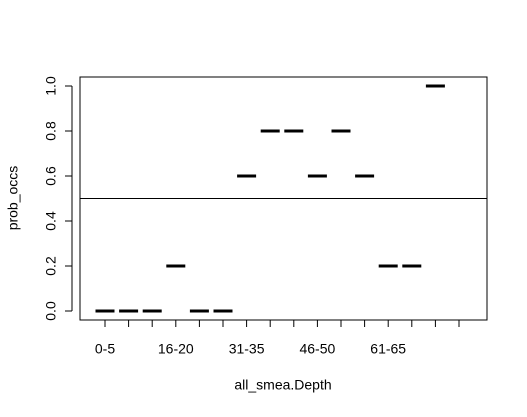  Describe the element at coordinates (282, 385) in the screenshot. I see `x-axis-label: all_smea.Depth` at that location.